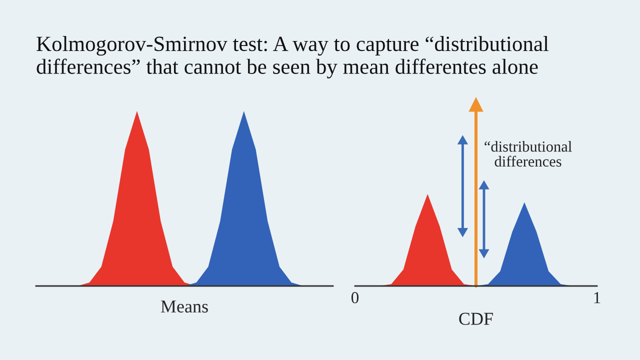 The height and width of the screenshot is (360, 640). What do you see at coordinates (476, 318) in the screenshot?
I see `x-axis-title: CDF` at bounding box center [476, 318].